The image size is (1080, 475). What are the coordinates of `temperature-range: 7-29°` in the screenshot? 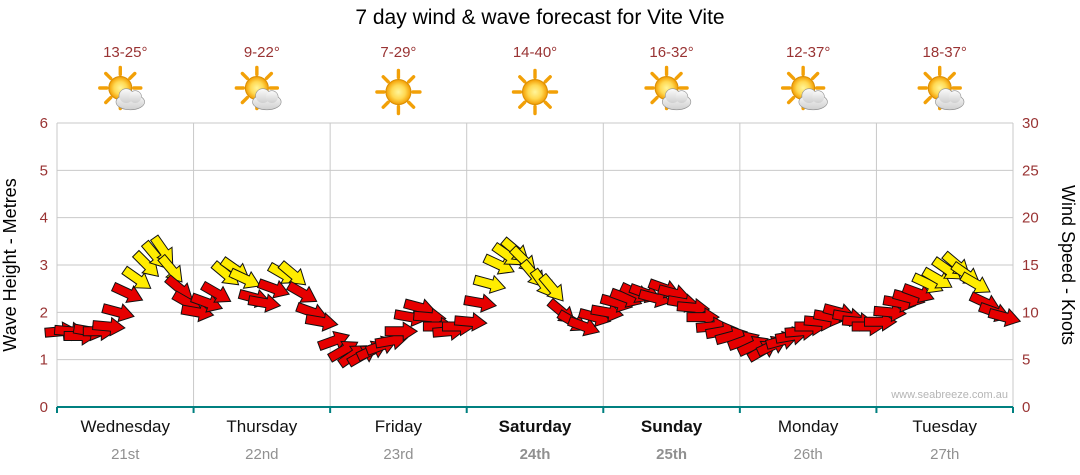 It's located at (398, 52).